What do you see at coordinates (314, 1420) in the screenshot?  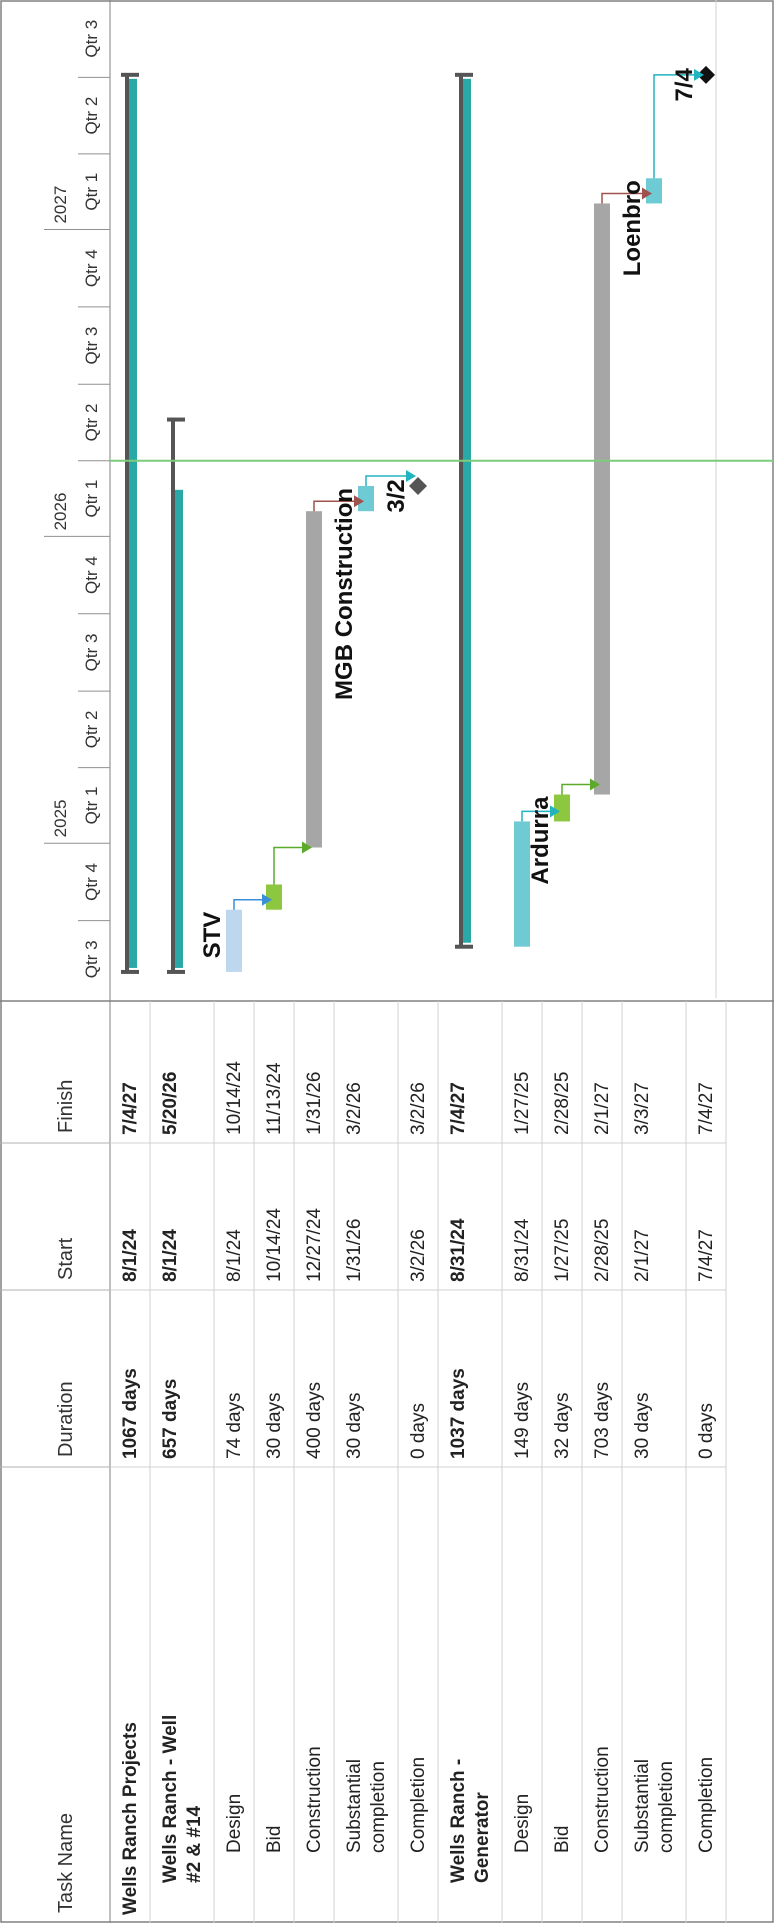 I see `task-duration: 400 days` at bounding box center [314, 1420].